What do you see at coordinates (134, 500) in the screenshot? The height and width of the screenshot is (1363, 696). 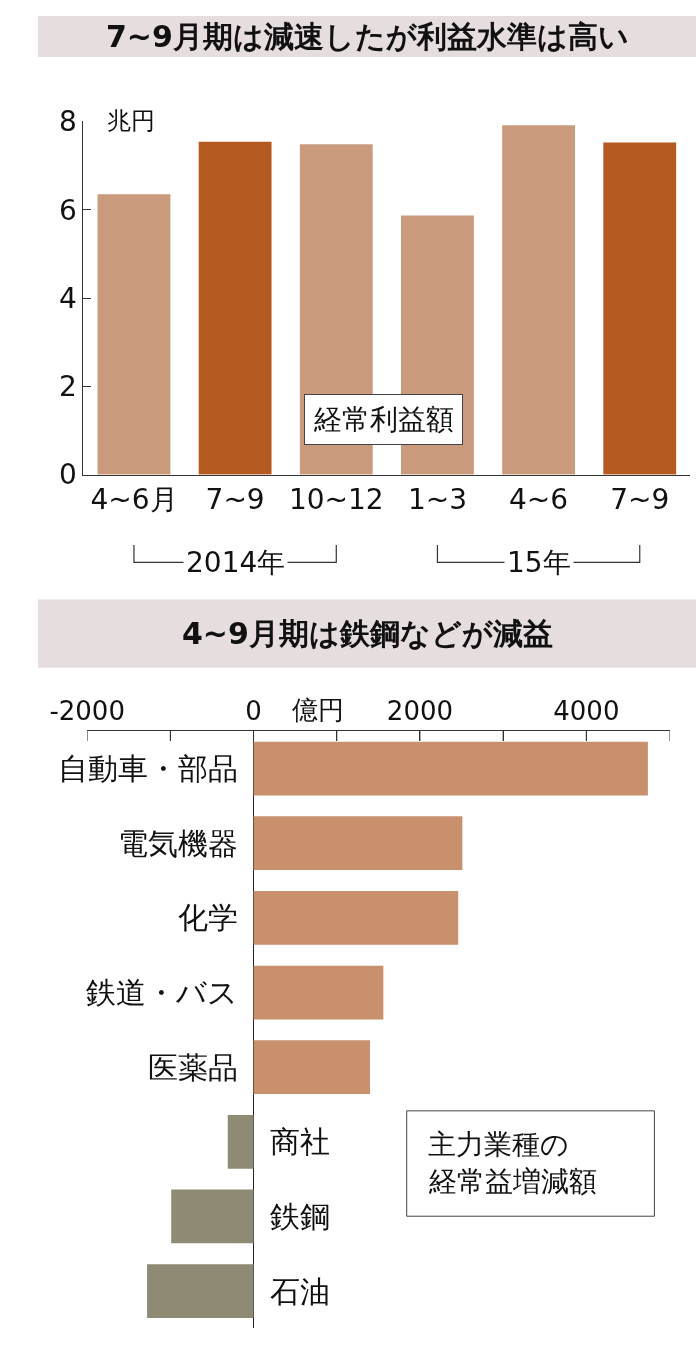 I see `x-tick-label: 4~6月` at bounding box center [134, 500].